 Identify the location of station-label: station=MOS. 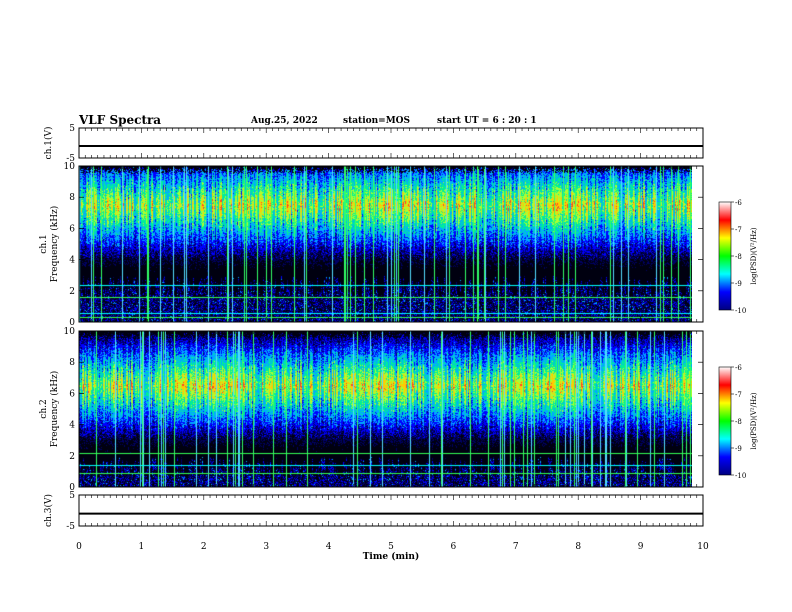
(377, 121).